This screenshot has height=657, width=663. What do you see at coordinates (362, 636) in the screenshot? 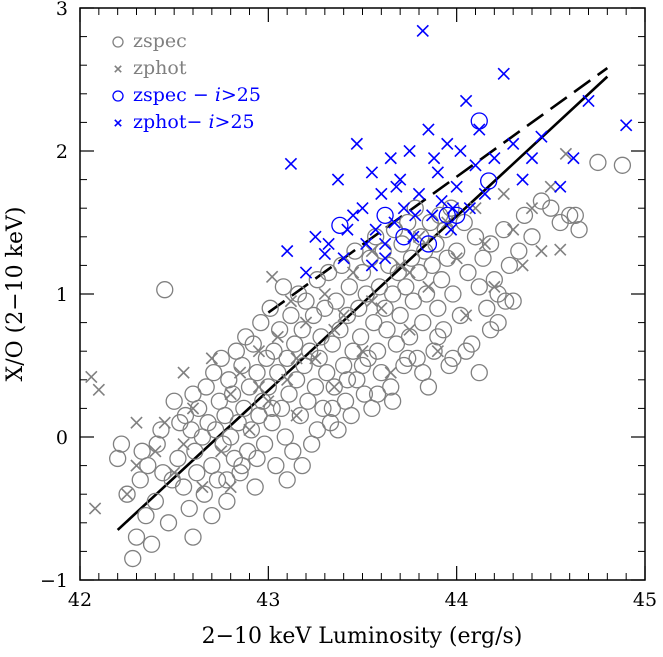
I see `x-axis-label: 2−10 keV Luminosity (erg/s)` at bounding box center [362, 636].